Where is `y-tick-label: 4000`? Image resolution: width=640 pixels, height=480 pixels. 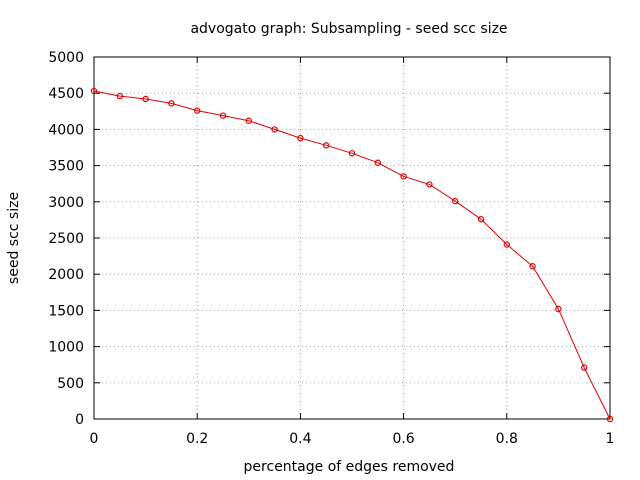 y-tick-label: 4000 is located at coordinates (66, 130).